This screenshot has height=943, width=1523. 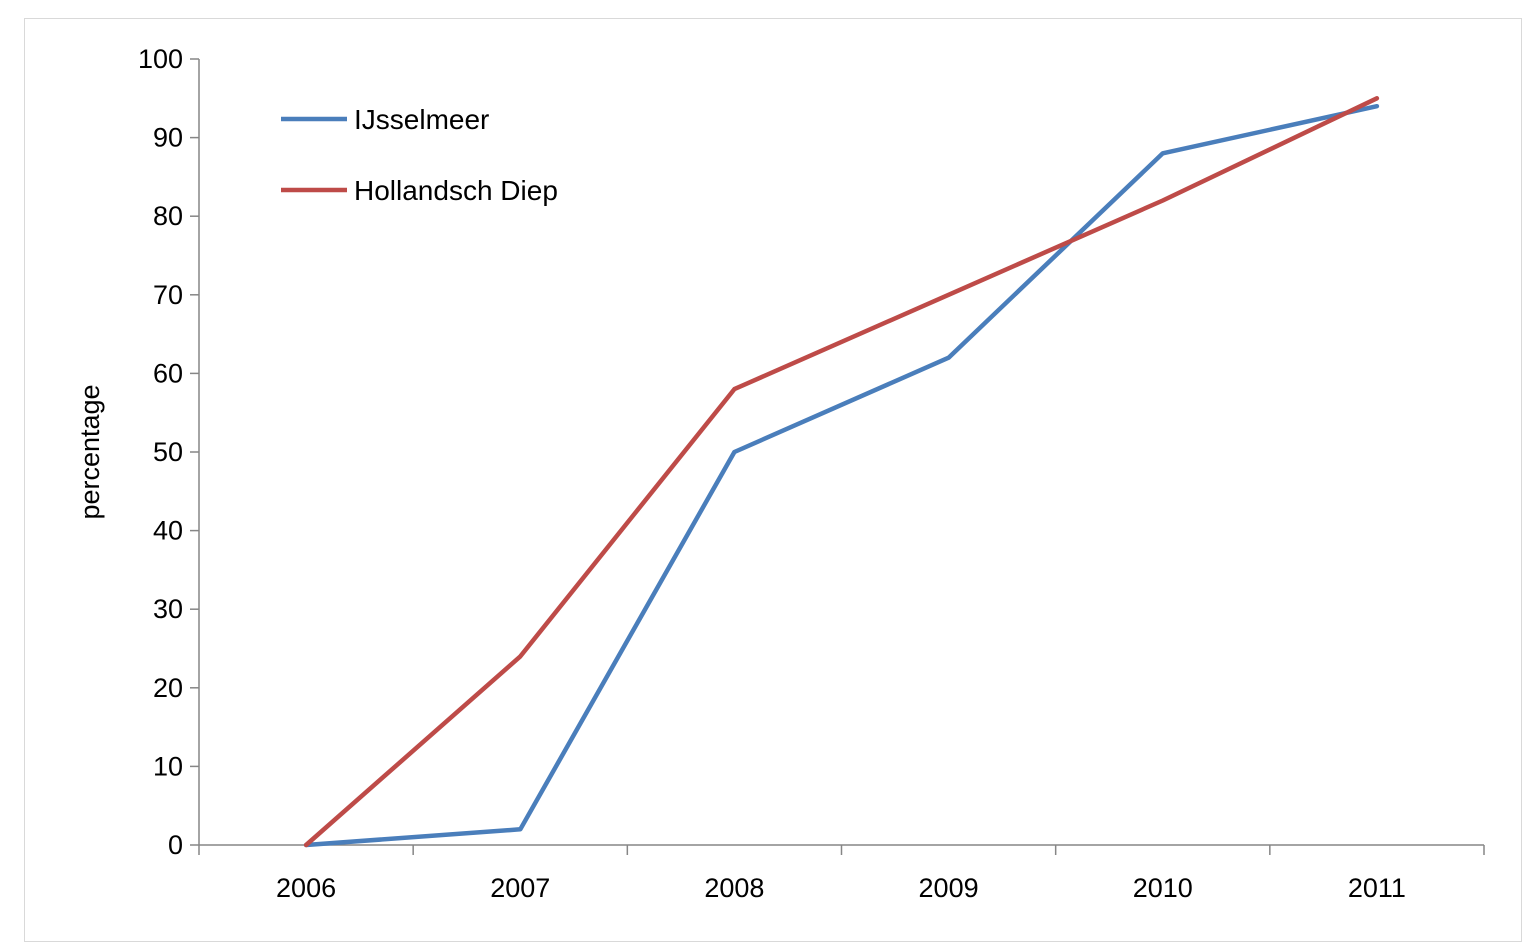 I want to click on x-tick-label: 2008, so click(x=734, y=888).